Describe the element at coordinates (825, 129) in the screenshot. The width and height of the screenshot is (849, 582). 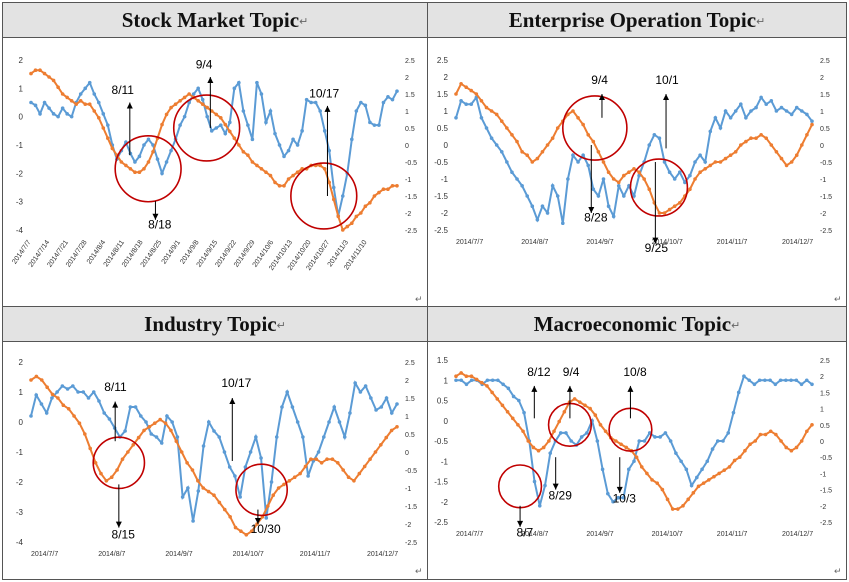
I see `y-right-tick-label: 0.5` at that location.